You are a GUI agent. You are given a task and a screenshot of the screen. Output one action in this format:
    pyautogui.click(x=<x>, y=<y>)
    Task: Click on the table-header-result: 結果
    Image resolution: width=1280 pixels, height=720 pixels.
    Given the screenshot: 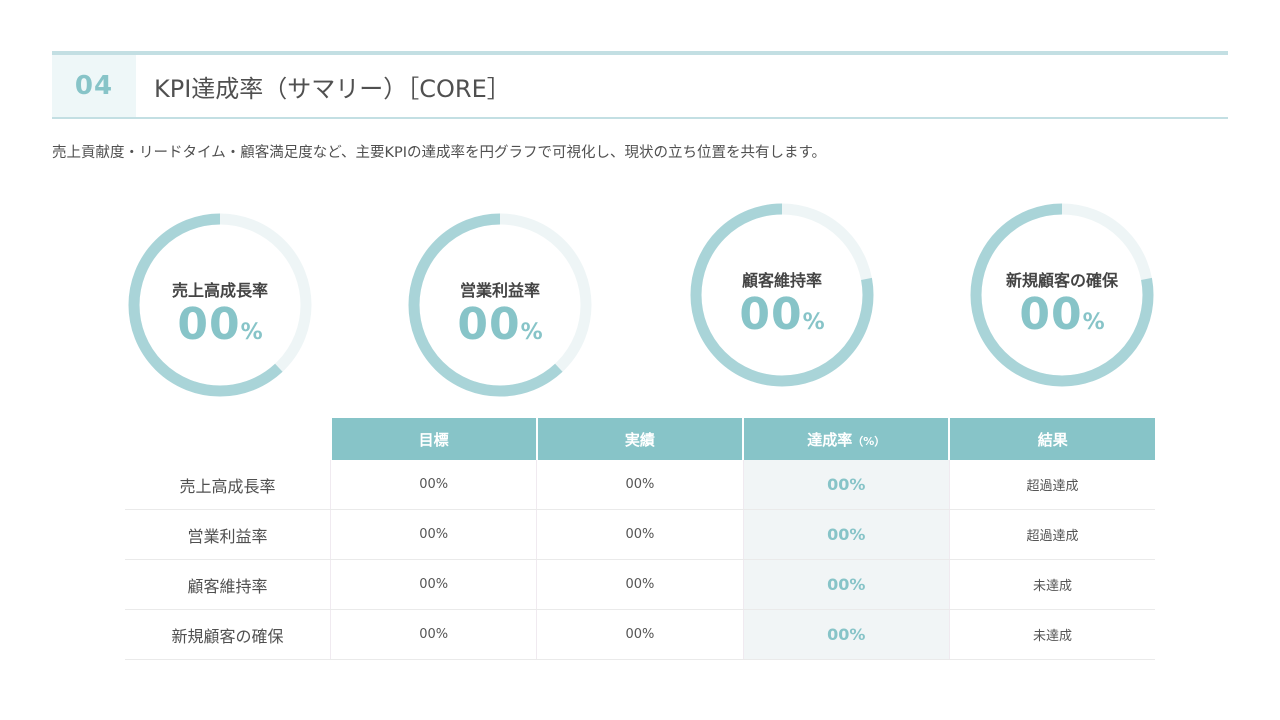 What is the action you would take?
    pyautogui.click(x=1051, y=439)
    